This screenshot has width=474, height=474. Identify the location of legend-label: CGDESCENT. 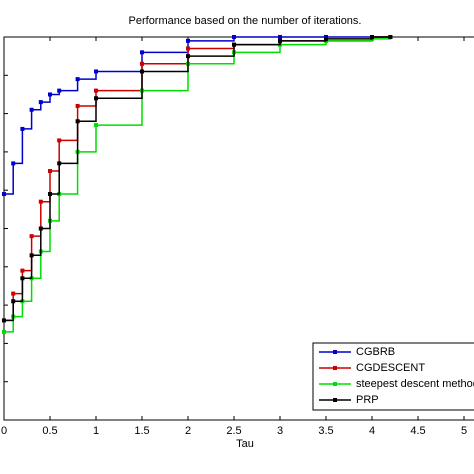
(390, 368).